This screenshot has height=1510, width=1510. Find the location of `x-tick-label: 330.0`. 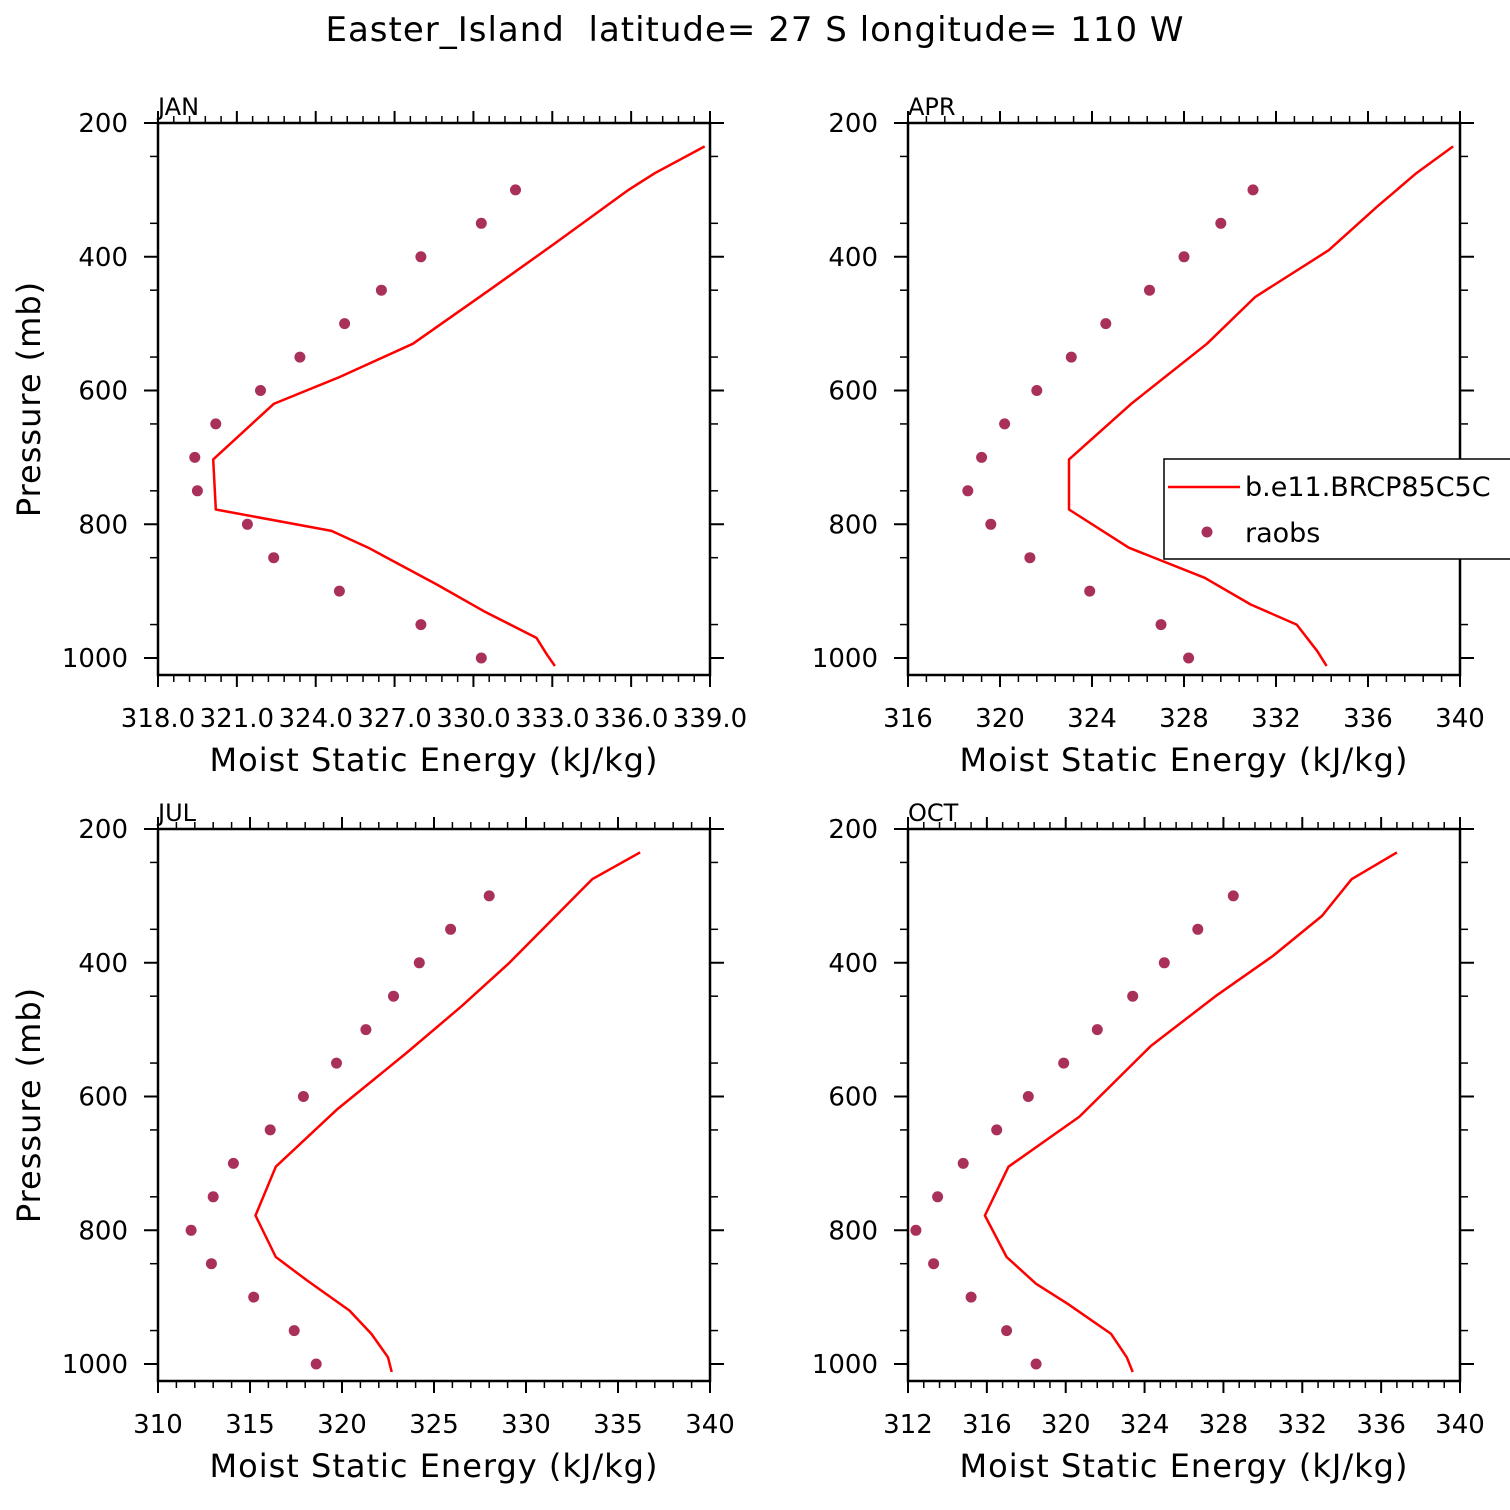

x-tick-label: 330.0 is located at coordinates (473, 719).